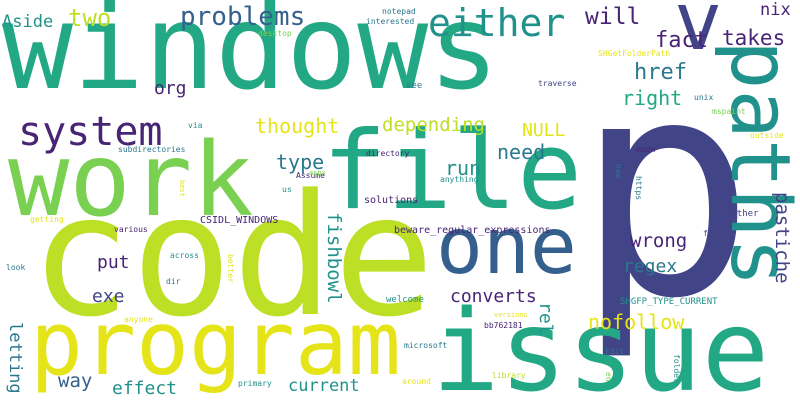  Describe the element at coordinates (89, 18) in the screenshot. I see `word-two: two` at that location.